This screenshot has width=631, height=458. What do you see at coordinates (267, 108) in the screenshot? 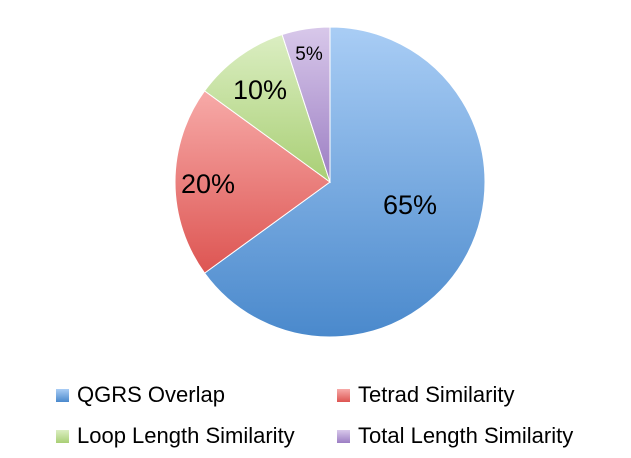
I see `pie-slice-loop-length-similarity` at bounding box center [267, 108].